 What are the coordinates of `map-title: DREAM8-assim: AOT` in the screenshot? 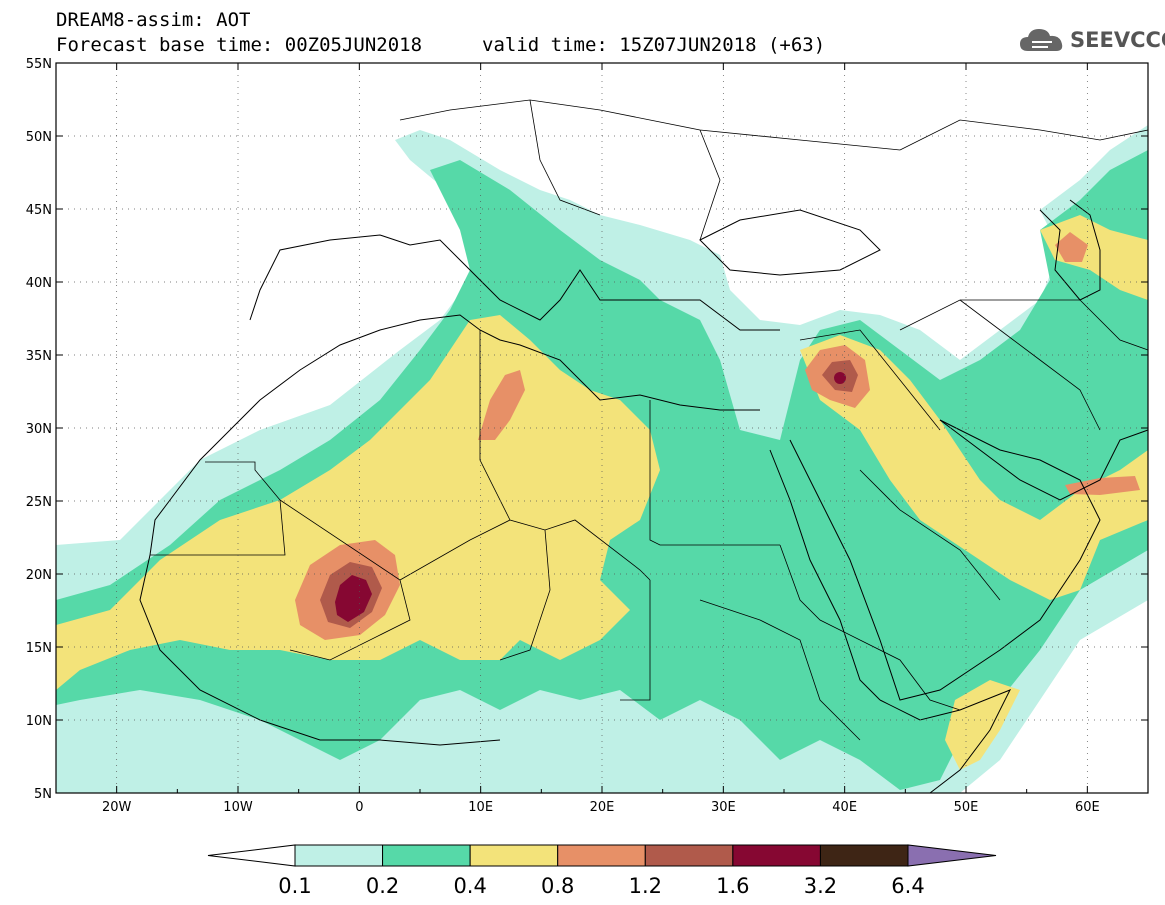 It's located at (153, 20).